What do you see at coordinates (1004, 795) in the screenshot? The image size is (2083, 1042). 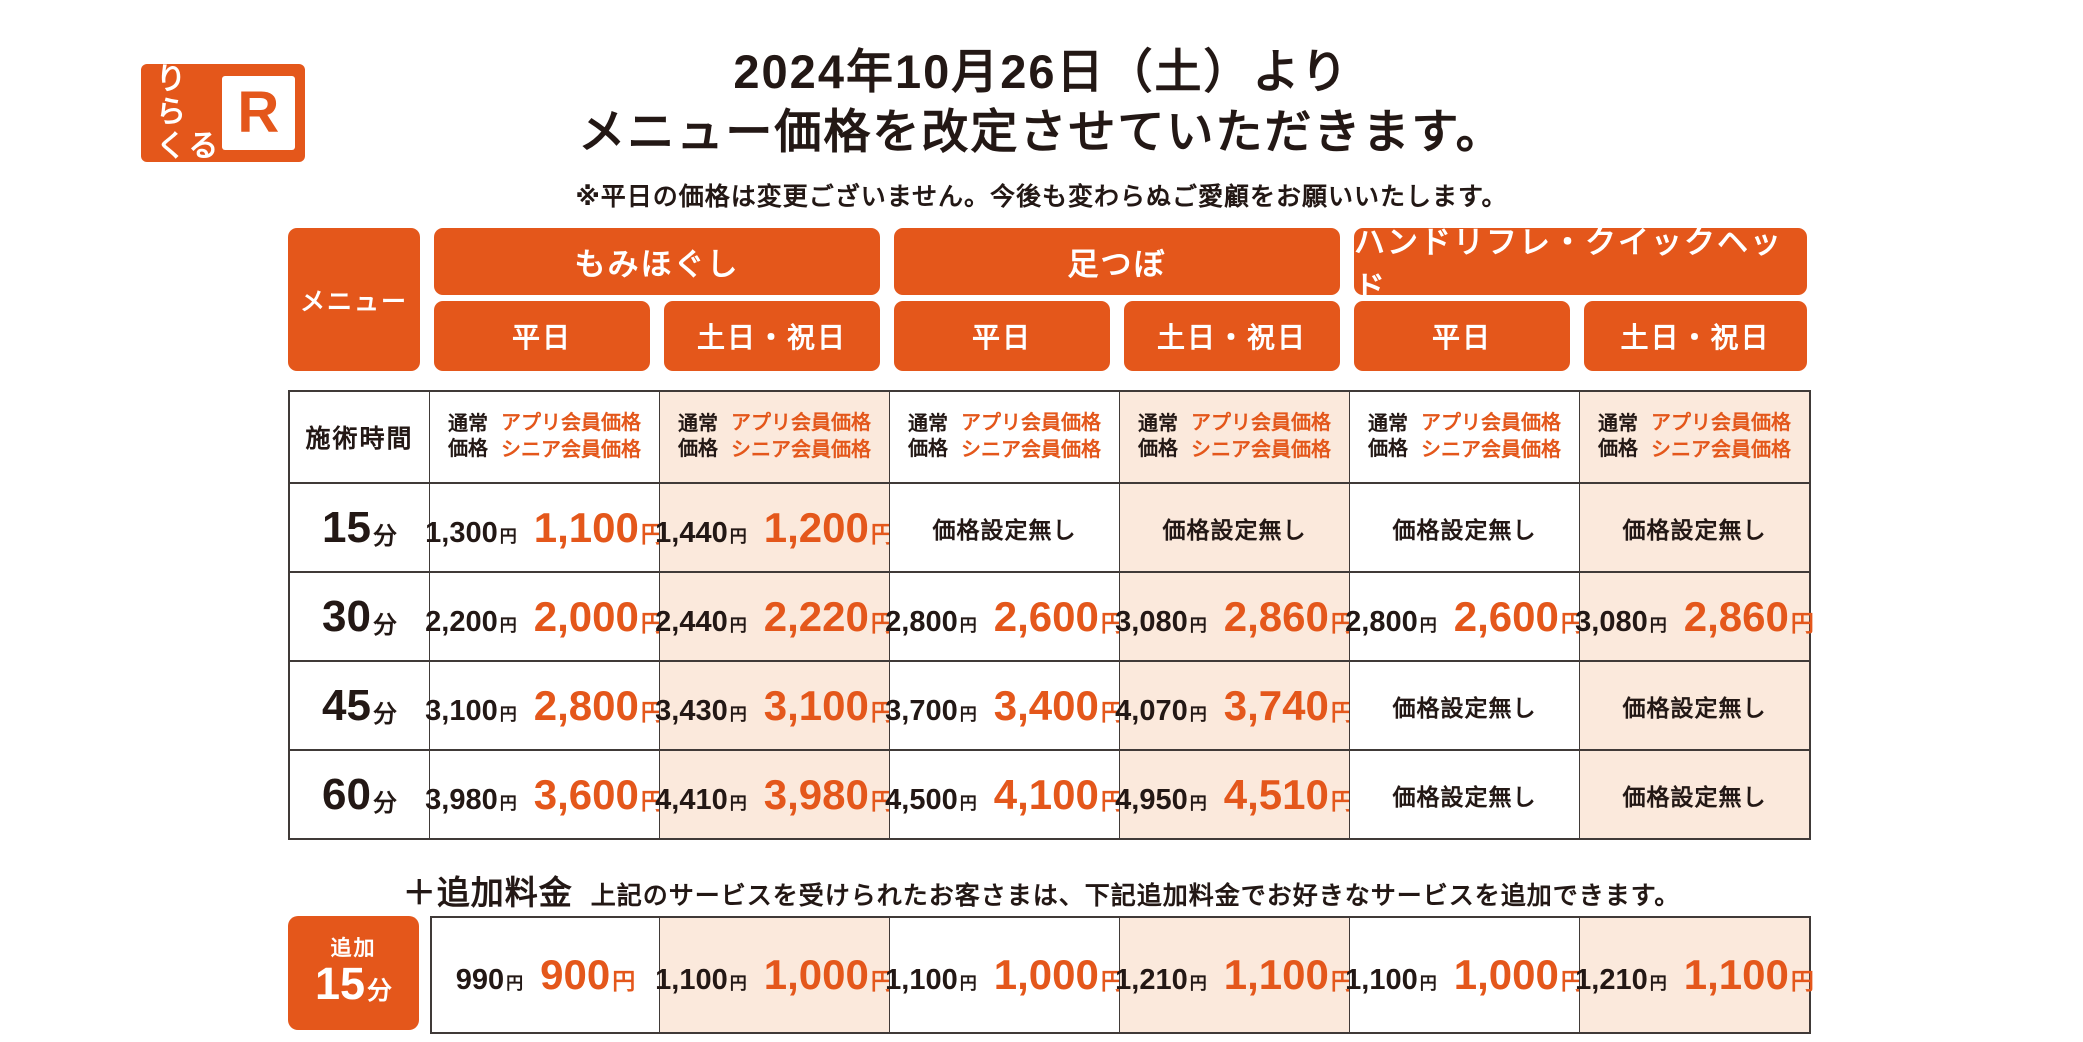 I see `price-pair-60-3: 4,500 円 4,100 円` at bounding box center [1004, 795].